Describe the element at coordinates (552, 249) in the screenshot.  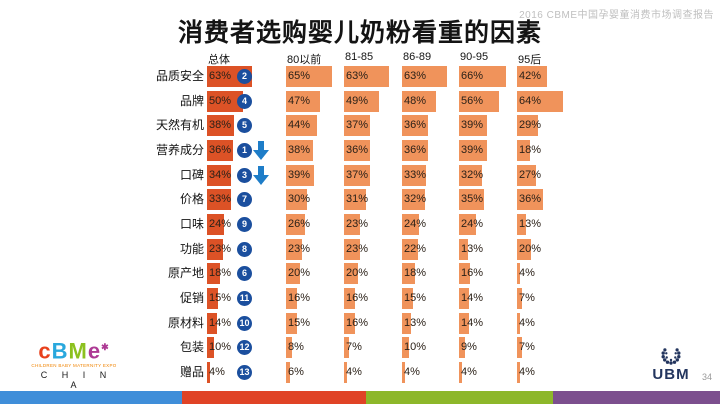
I see `bar-cell: 20%` at that location.